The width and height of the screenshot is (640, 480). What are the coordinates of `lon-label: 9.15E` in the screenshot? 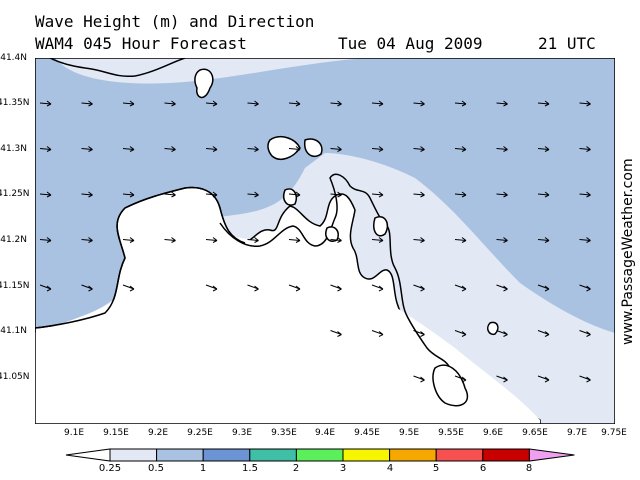 It's located at (116, 433).